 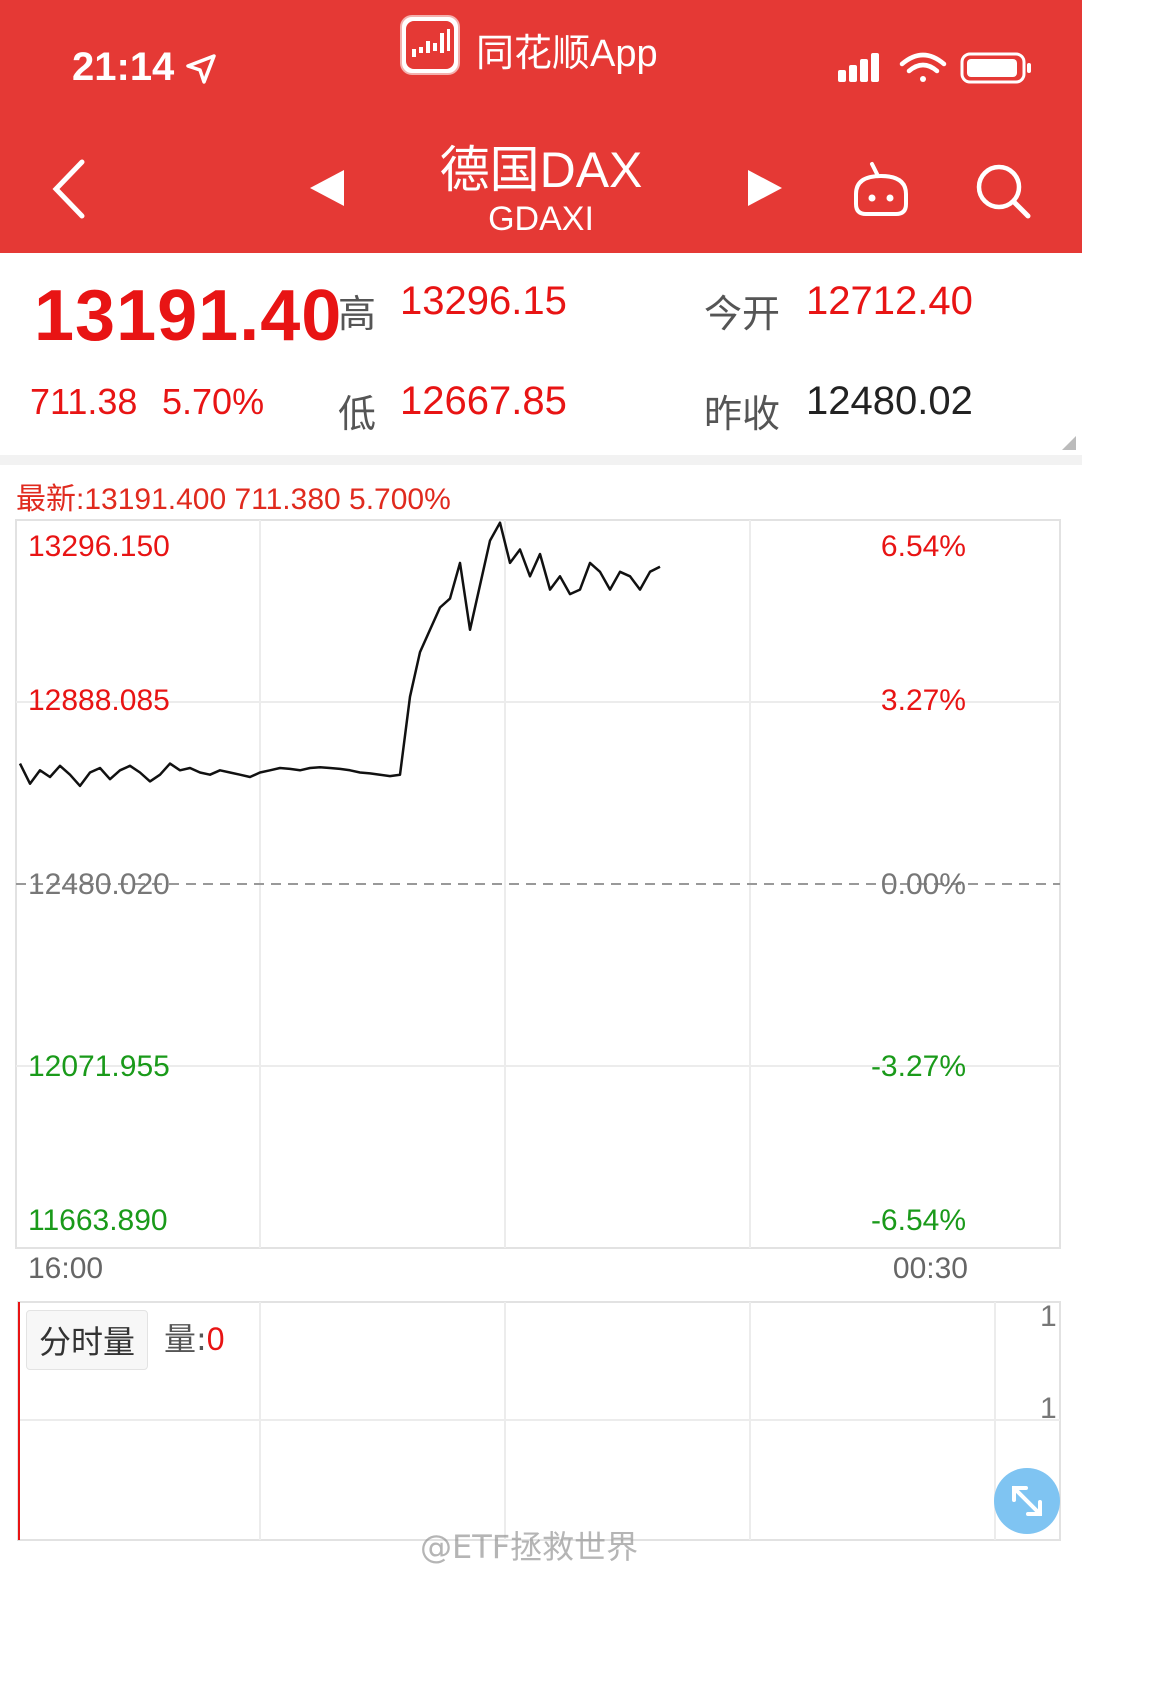 What do you see at coordinates (918, 1220) in the screenshot?
I see `pct-tick-5: -6.54%` at bounding box center [918, 1220].